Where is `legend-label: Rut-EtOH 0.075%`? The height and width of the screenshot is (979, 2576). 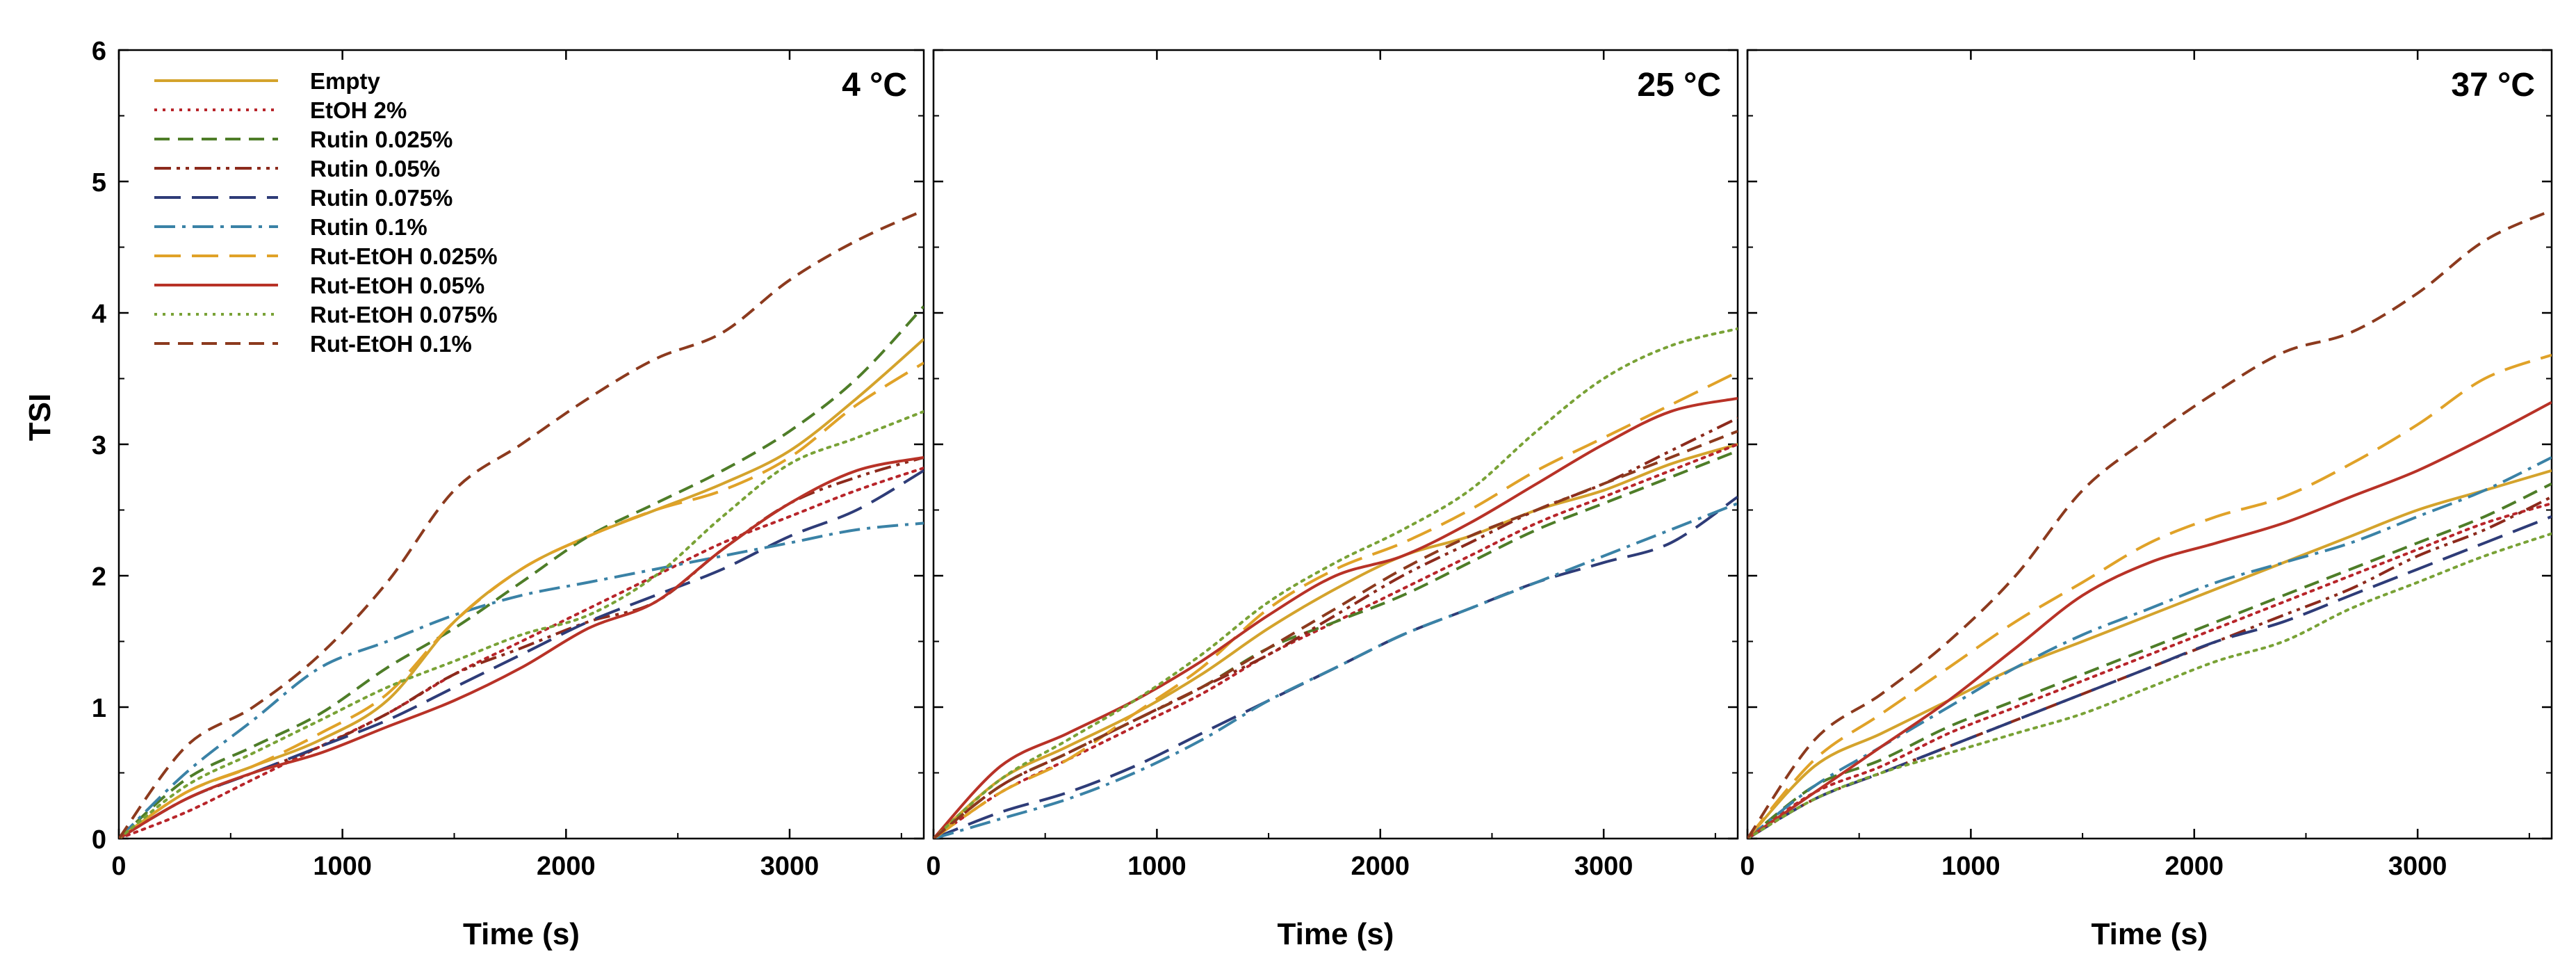
legend-label: Rut-EtOH 0.075% is located at coordinates (404, 314).